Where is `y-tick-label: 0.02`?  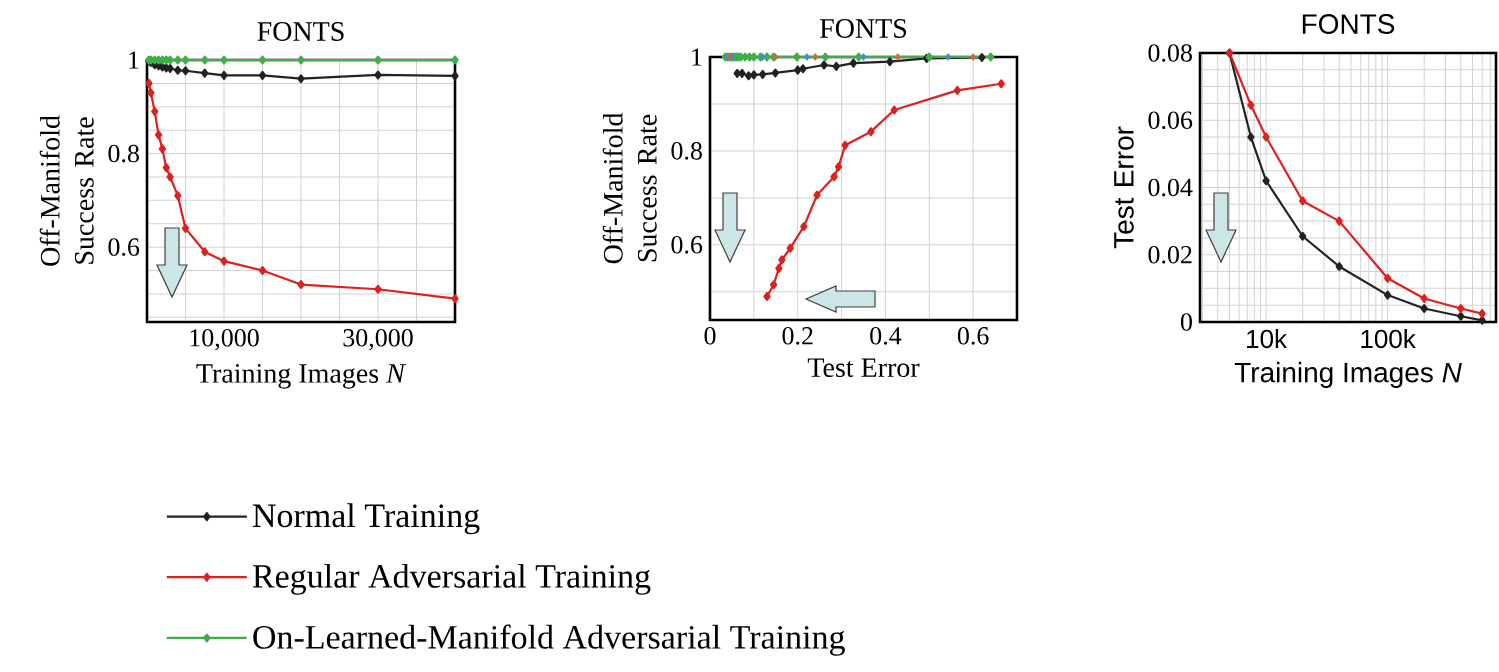
y-tick-label: 0.02 is located at coordinates (1170, 254).